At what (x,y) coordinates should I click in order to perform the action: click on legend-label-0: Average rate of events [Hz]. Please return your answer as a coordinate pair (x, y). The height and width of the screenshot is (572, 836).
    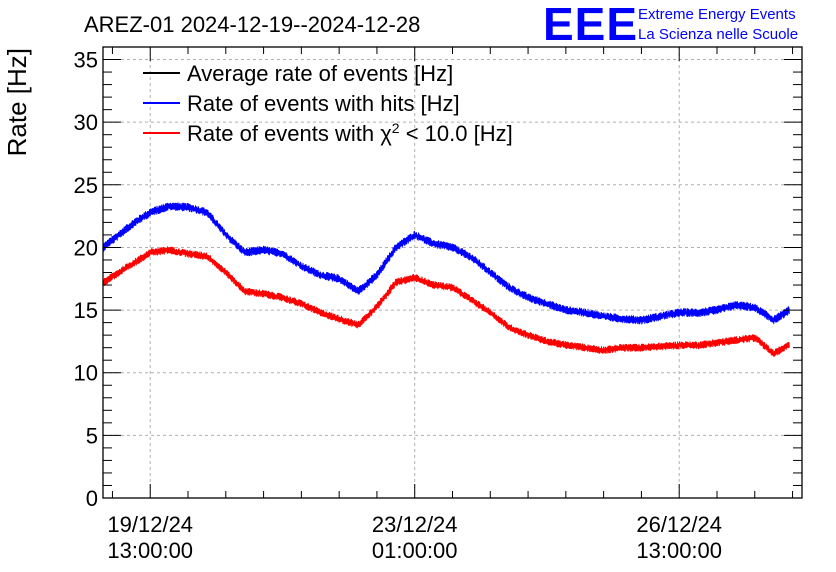
    Looking at the image, I should click on (320, 73).